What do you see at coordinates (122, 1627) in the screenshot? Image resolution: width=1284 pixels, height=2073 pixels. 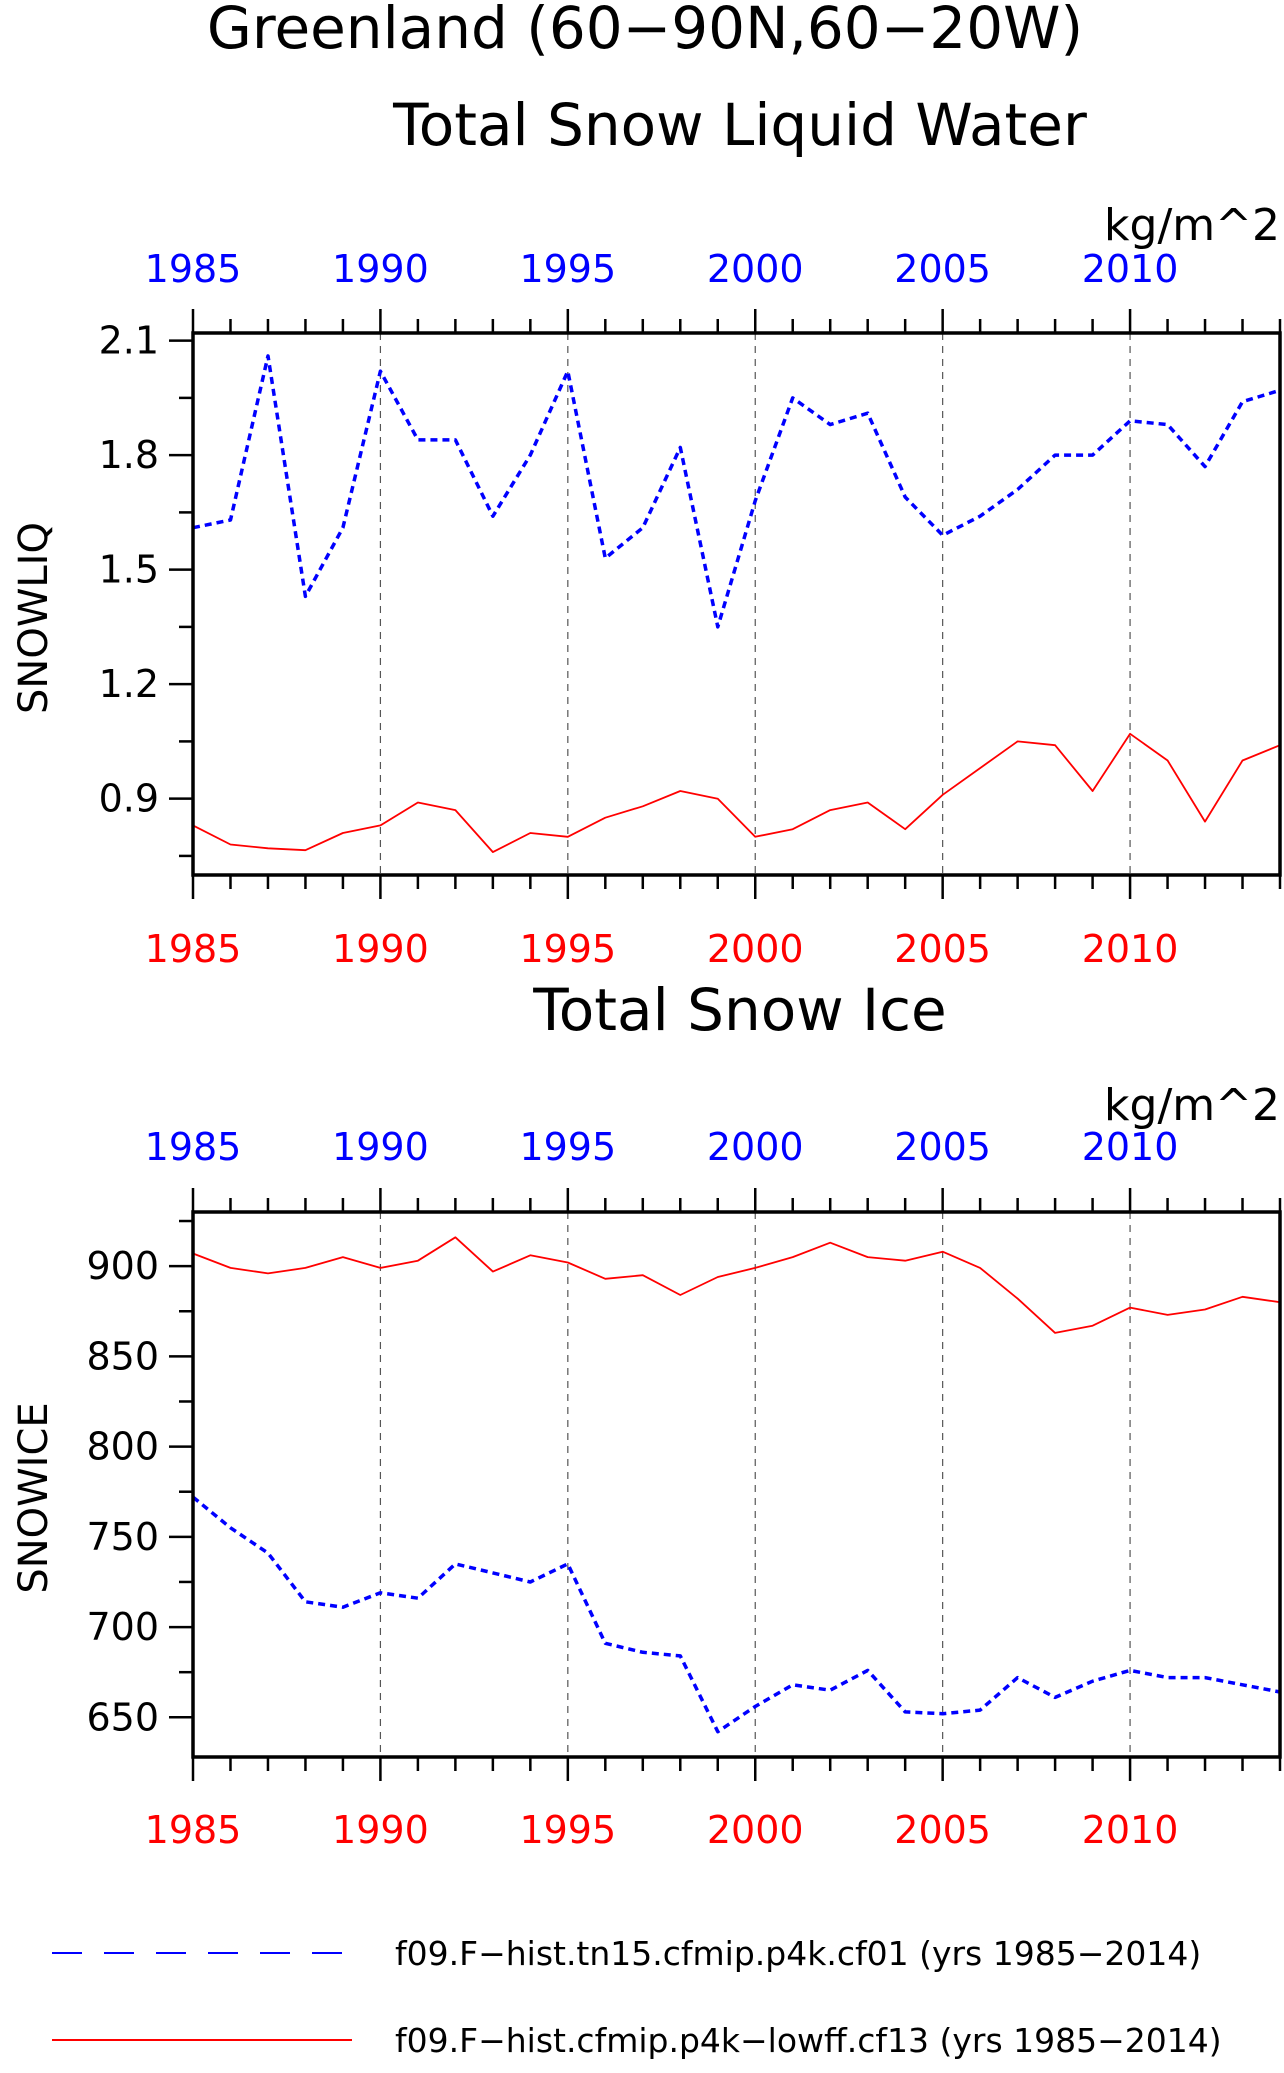 I see `y-tick-label-700: 700` at bounding box center [122, 1627].